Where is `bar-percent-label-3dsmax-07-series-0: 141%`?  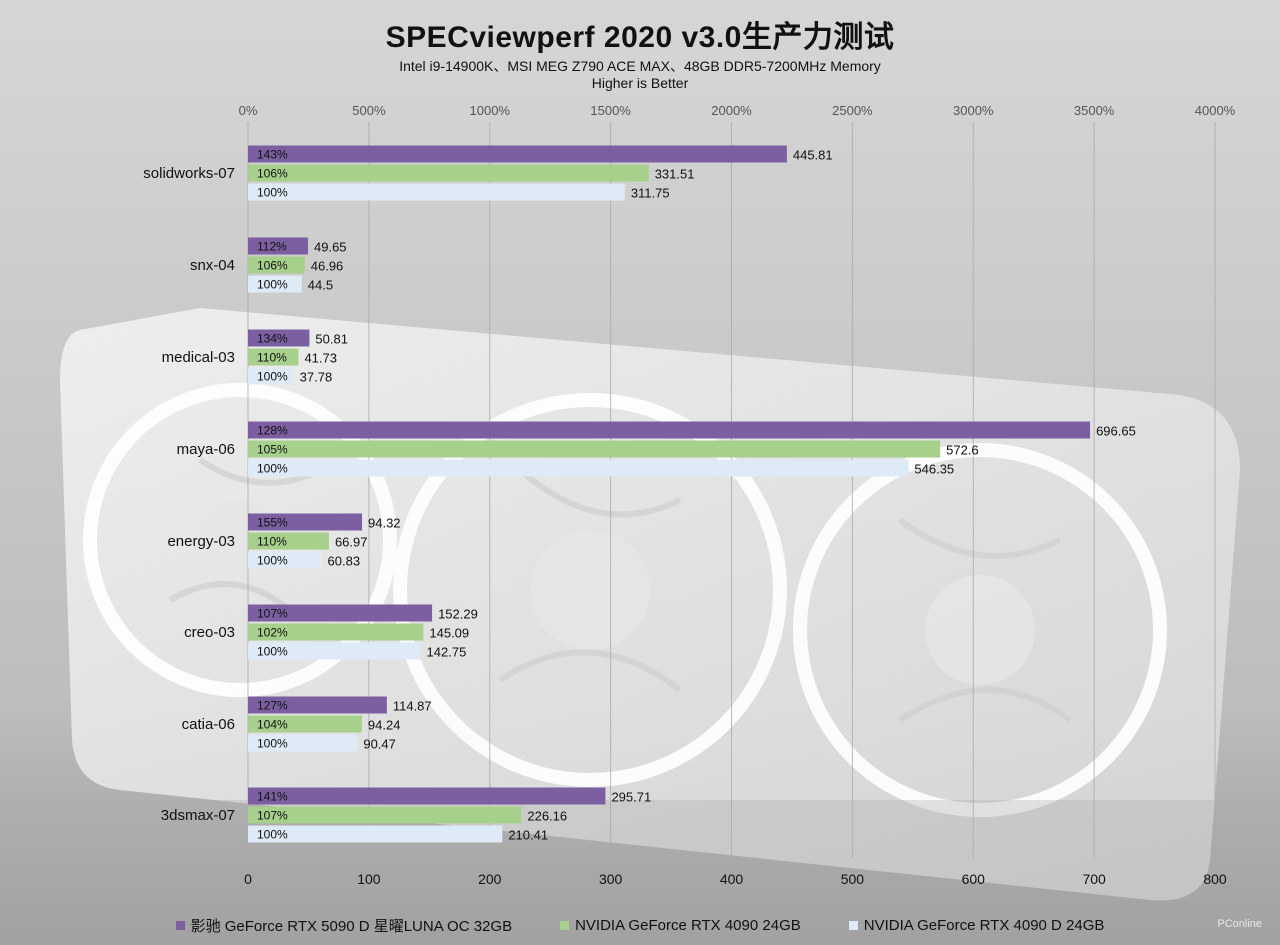
bar-percent-label-3dsmax-07-series-0: 141% is located at coordinates (272, 797).